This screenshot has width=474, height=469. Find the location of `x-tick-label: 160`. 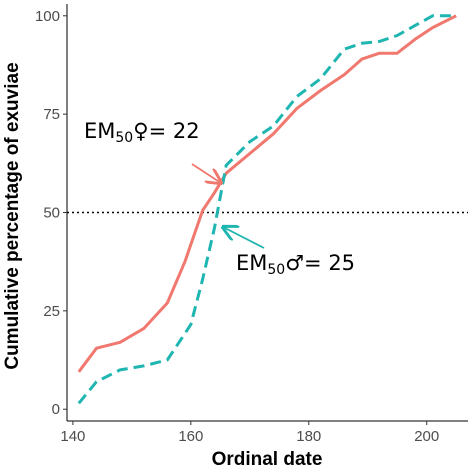

x-tick-label: 160 is located at coordinates (190, 436).